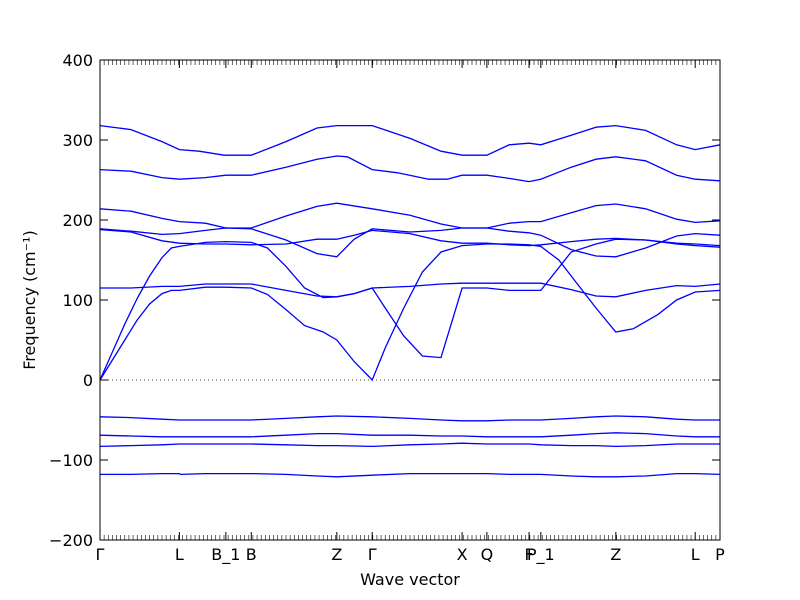 The height and width of the screenshot is (600, 800). Describe the element at coordinates (225, 555) in the screenshot. I see `x-tick-label: B_1` at that location.